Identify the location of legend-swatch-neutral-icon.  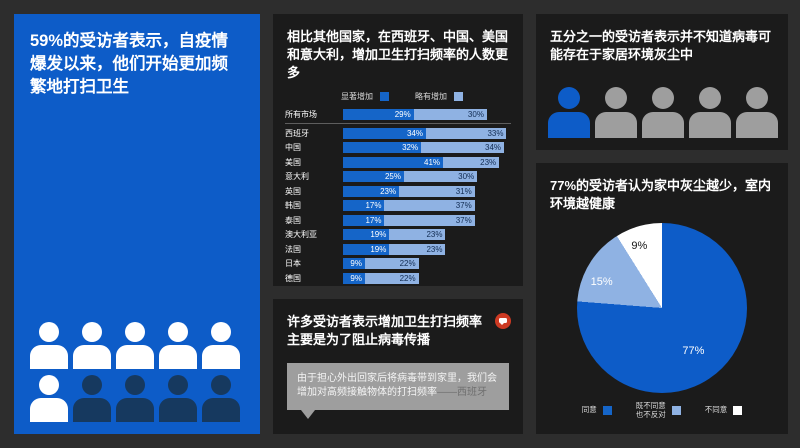
(676, 410).